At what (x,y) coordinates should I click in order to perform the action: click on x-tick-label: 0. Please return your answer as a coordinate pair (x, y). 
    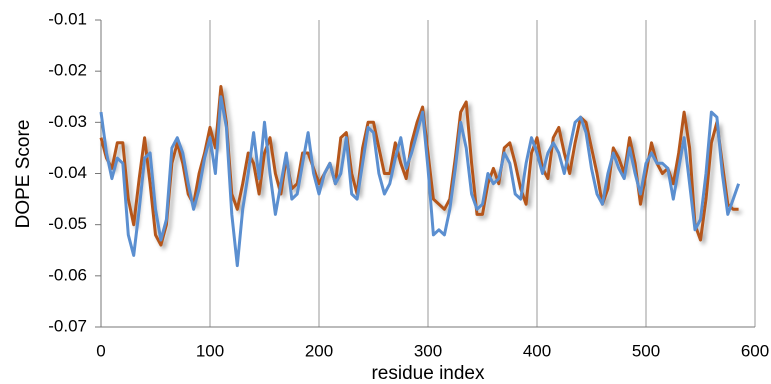
    Looking at the image, I should click on (100, 350).